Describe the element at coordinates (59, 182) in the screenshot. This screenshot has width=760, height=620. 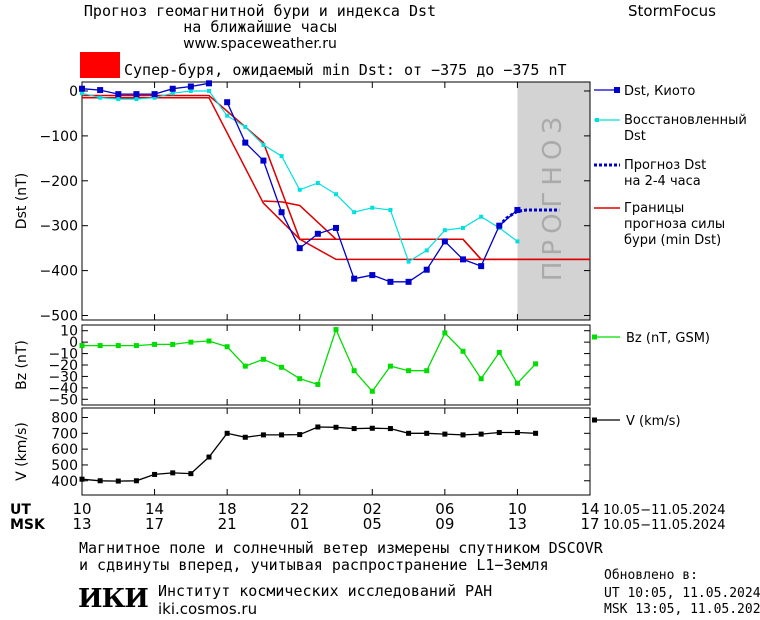
I see `dst-ytick-label: −200` at that location.